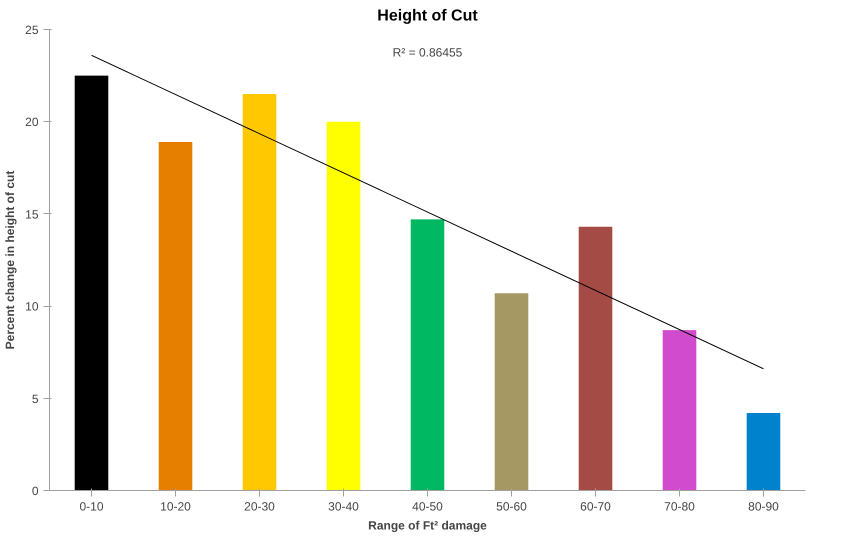 The height and width of the screenshot is (543, 843). Describe the element at coordinates (764, 507) in the screenshot. I see `x-tick-label: 80-90` at that location.